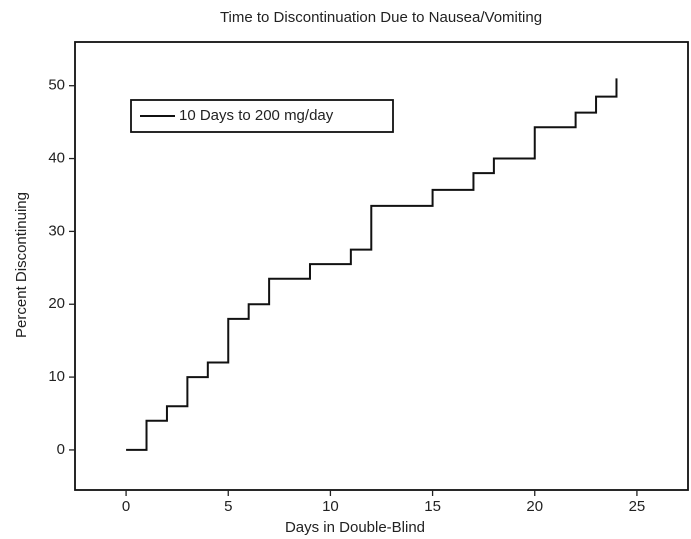 The image size is (691, 539). I want to click on y-tick-label: 10, so click(56, 376).